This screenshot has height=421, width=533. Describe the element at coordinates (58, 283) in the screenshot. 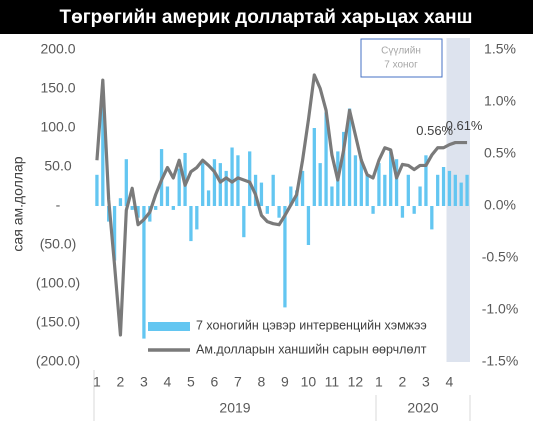

I see `y-tick-label: (100.0)` at that location.